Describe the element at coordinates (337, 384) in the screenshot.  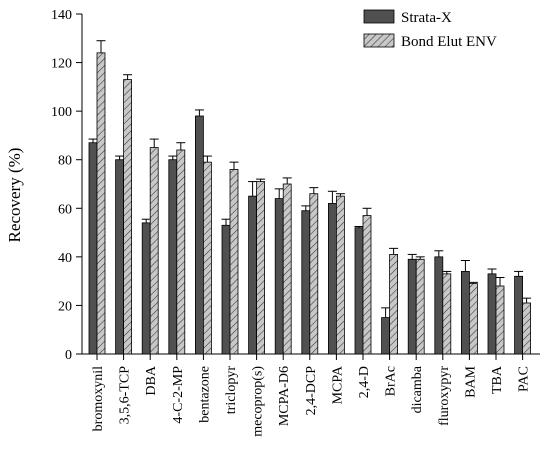
I see `x-tick-label: MCPA` at that location.